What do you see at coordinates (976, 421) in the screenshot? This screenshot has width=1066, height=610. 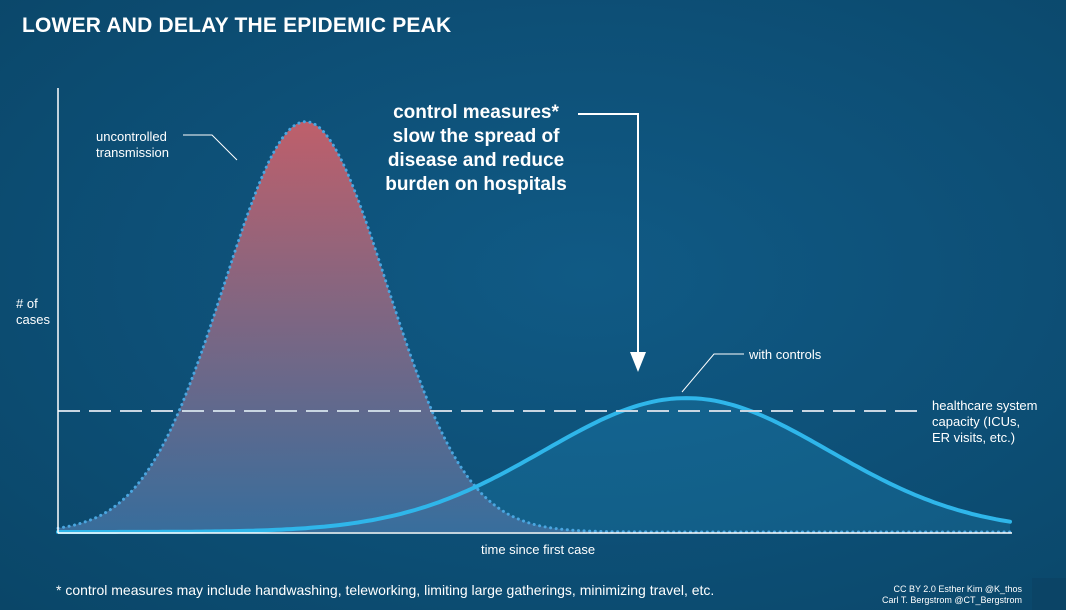 I see `capacity-label-line2: capacity (ICUs,` at bounding box center [976, 421].